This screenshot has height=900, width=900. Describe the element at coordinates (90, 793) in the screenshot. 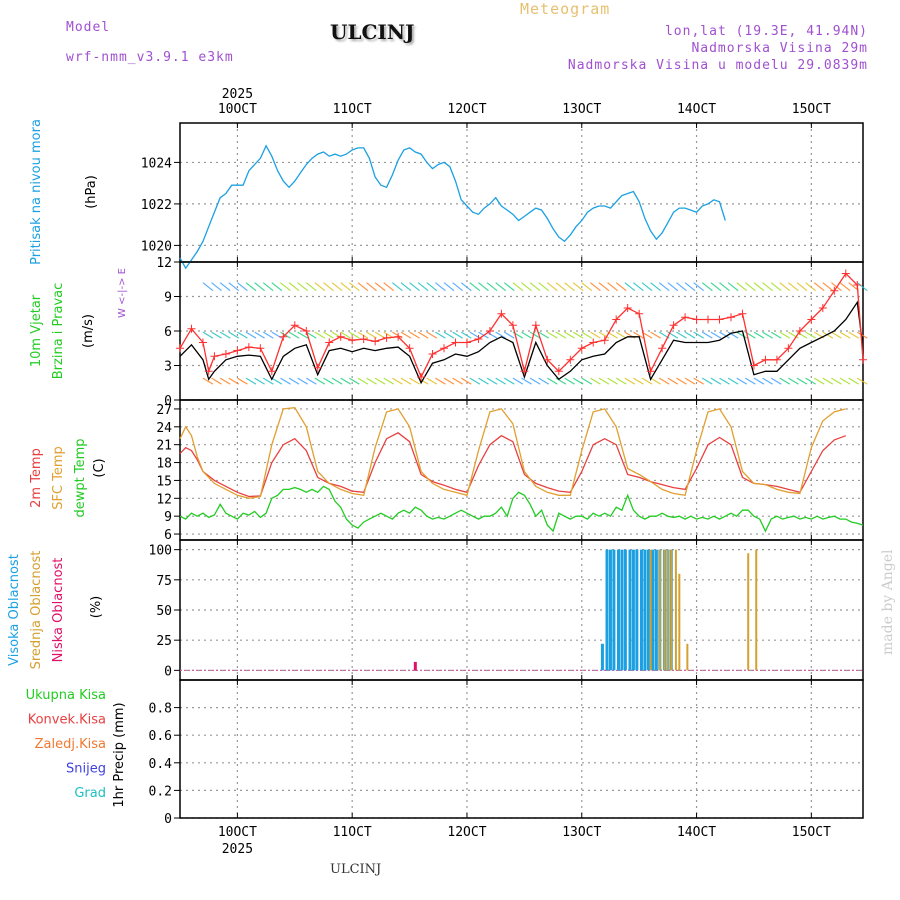

I see `precip-legend-4: Grad` at that location.